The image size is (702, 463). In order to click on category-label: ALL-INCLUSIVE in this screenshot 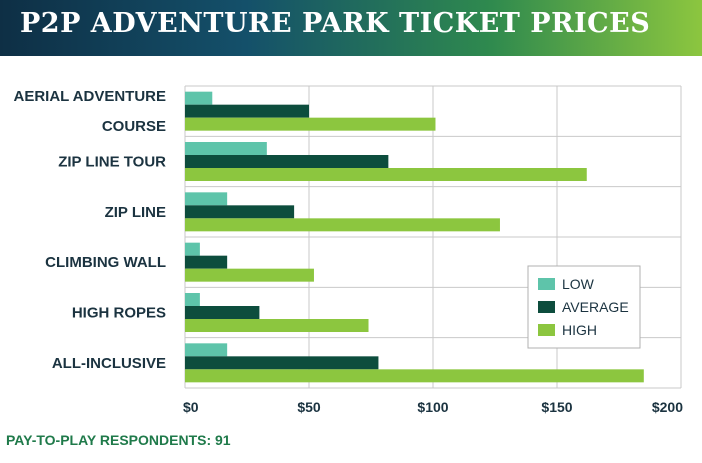, I will do `click(109, 363)`.